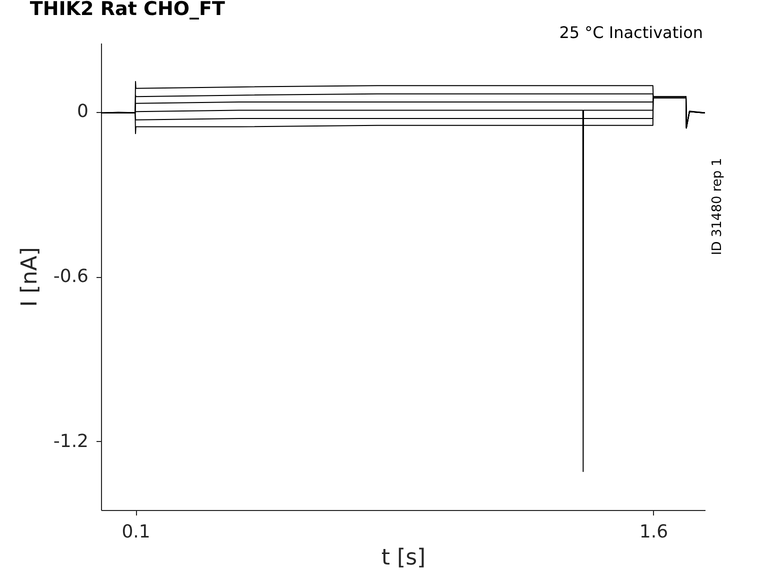 This screenshot has height=583, width=778. I want to click on x-tick-label: 0.1, so click(136, 532).